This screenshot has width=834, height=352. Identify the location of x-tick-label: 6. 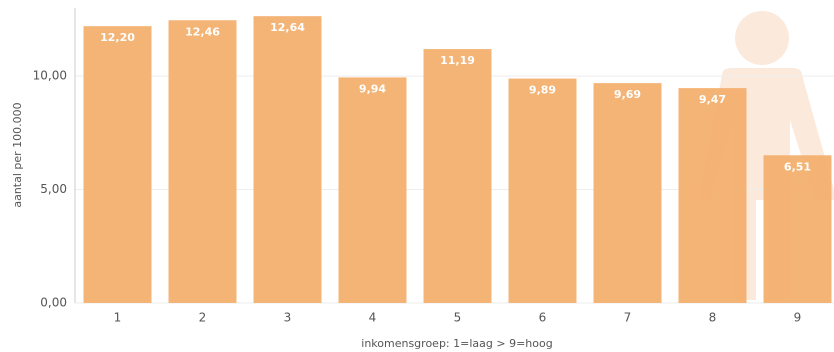
(543, 318).